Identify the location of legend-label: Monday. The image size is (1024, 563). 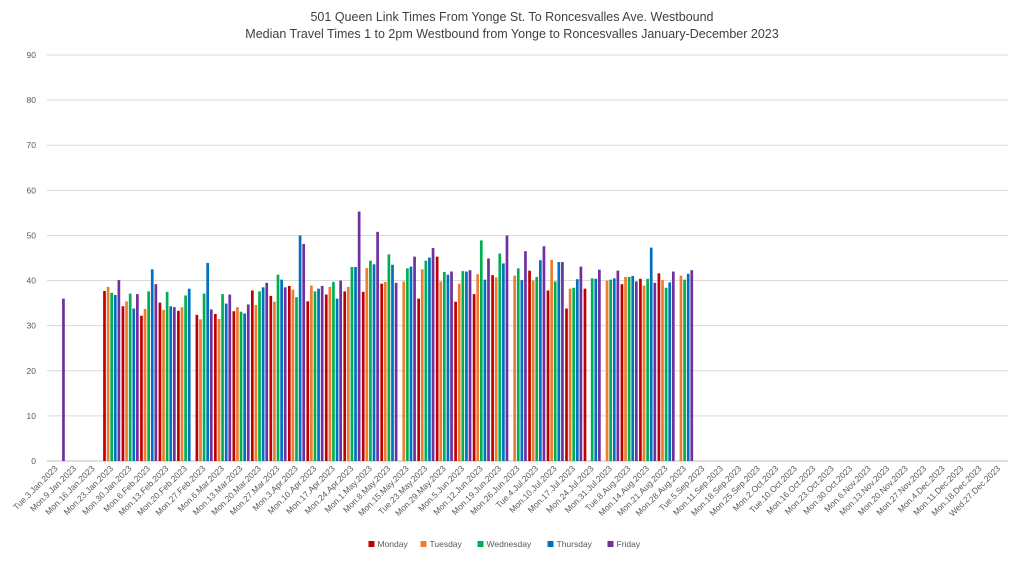
(393, 544).